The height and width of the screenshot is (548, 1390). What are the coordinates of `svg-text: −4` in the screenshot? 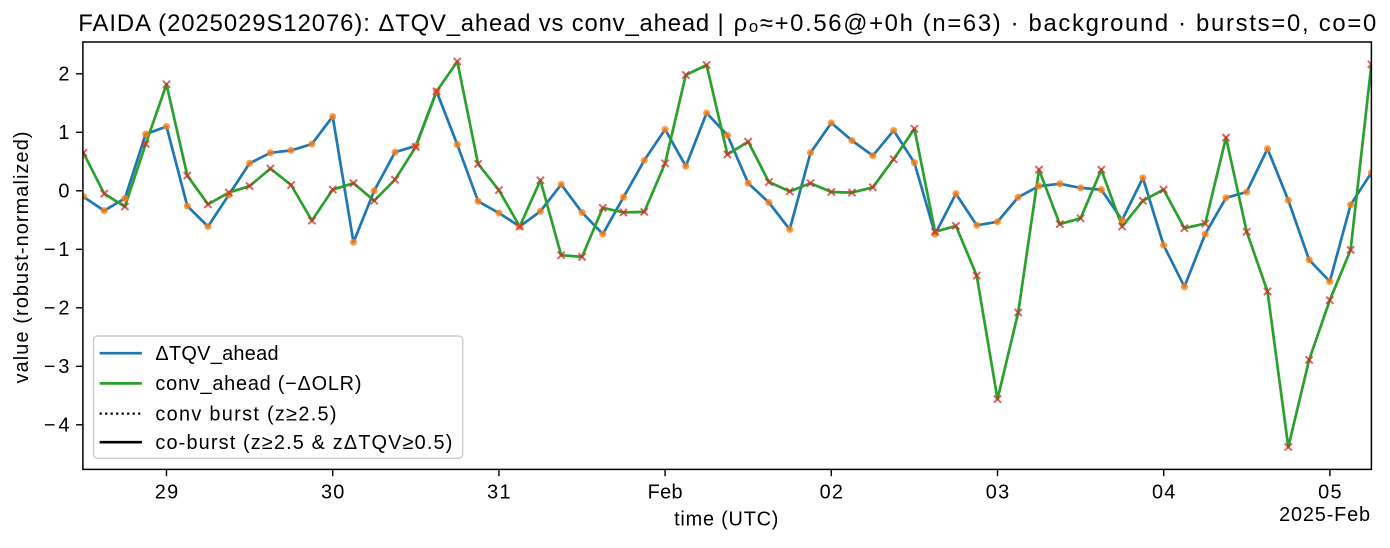 It's located at (58, 426).